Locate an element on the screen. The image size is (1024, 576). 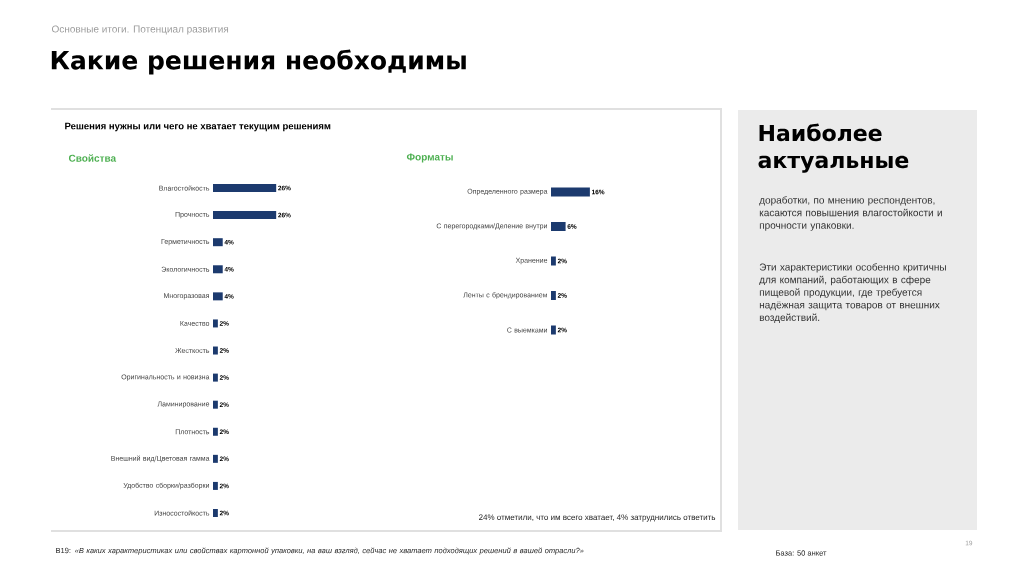
text: Свойства is located at coordinates (92, 158).